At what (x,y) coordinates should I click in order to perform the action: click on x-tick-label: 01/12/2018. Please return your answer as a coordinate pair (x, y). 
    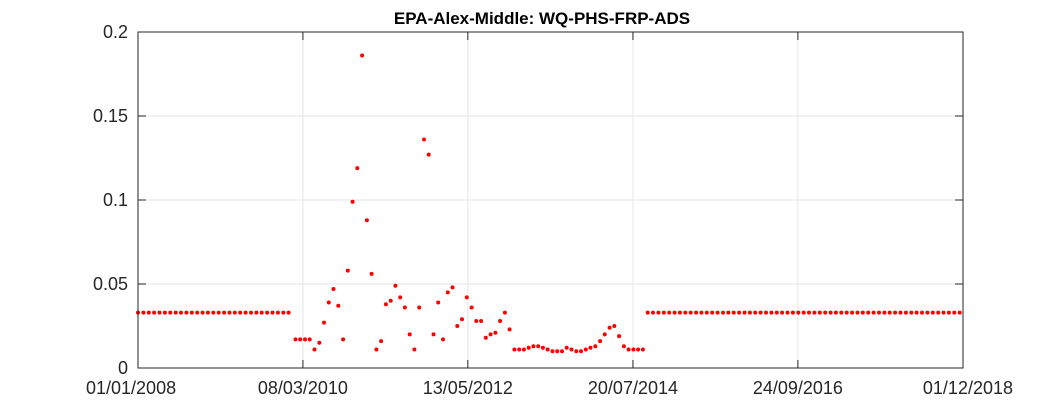
    Looking at the image, I should click on (968, 388).